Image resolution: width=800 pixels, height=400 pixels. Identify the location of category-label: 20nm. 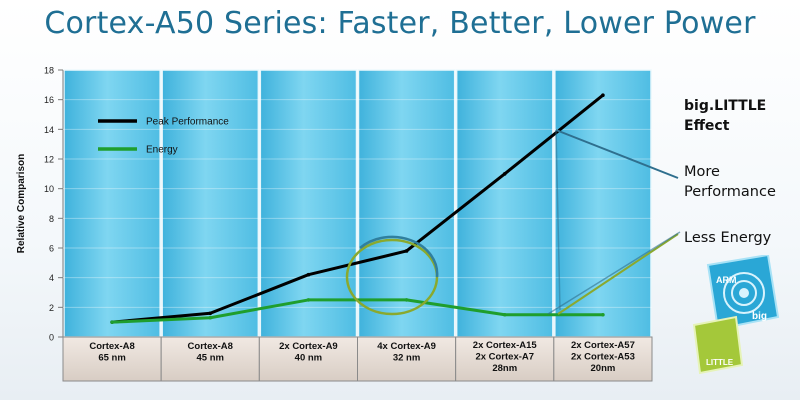
(603, 368).